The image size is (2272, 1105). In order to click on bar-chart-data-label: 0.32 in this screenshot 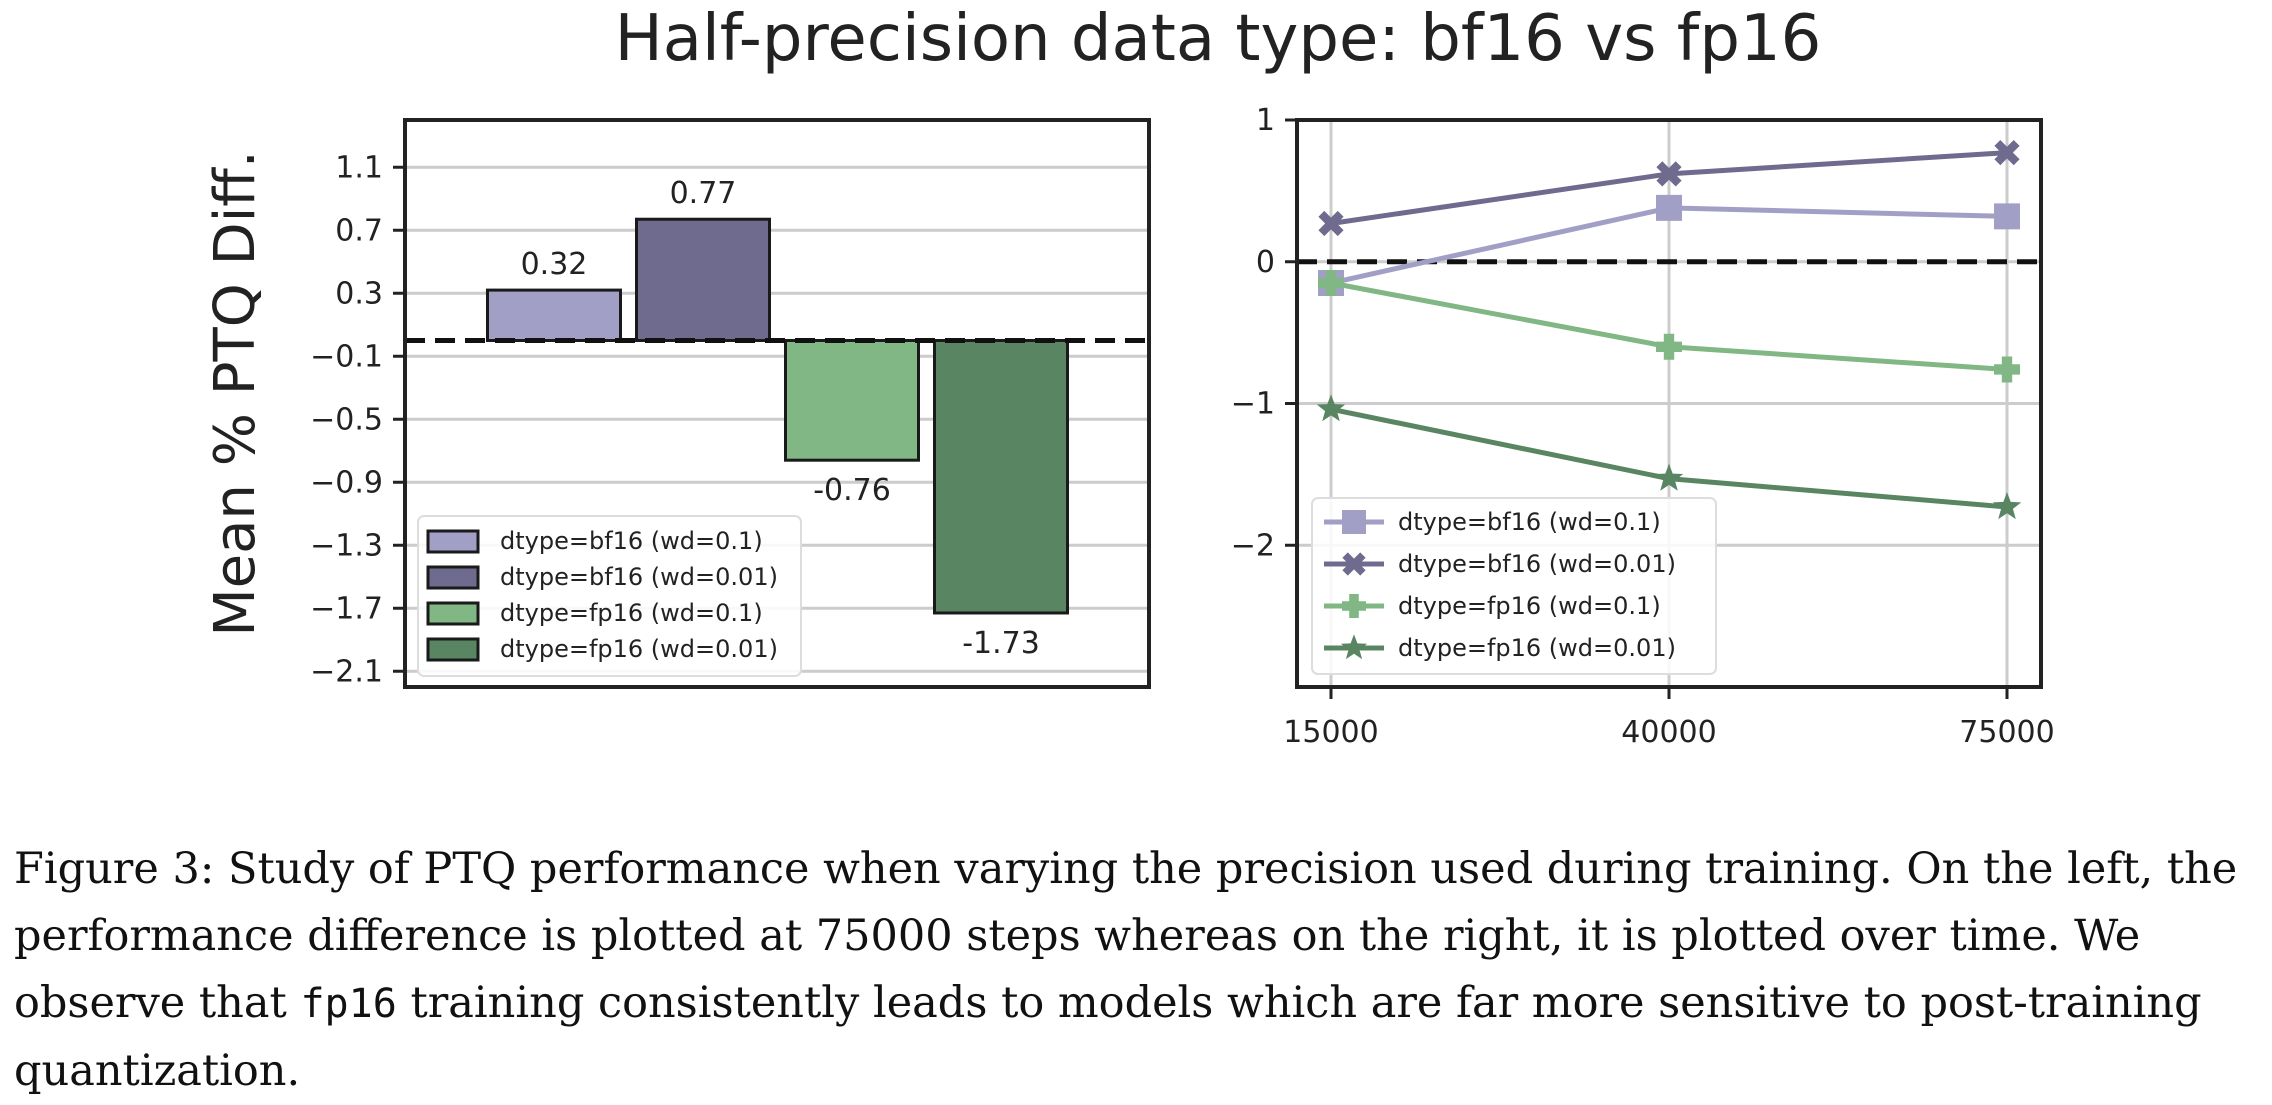, I will do `click(554, 264)`.